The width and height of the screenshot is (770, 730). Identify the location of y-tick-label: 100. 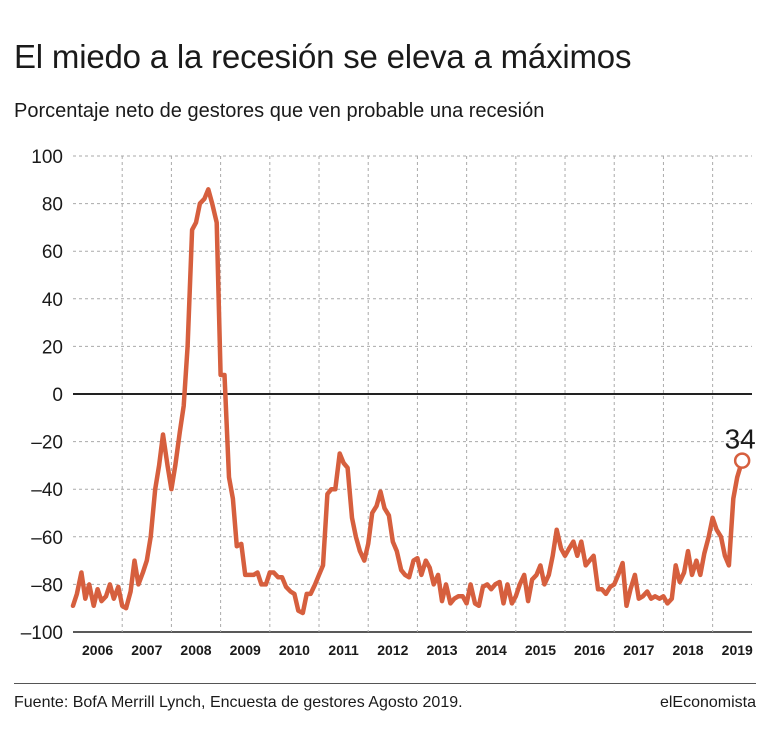
(47, 157).